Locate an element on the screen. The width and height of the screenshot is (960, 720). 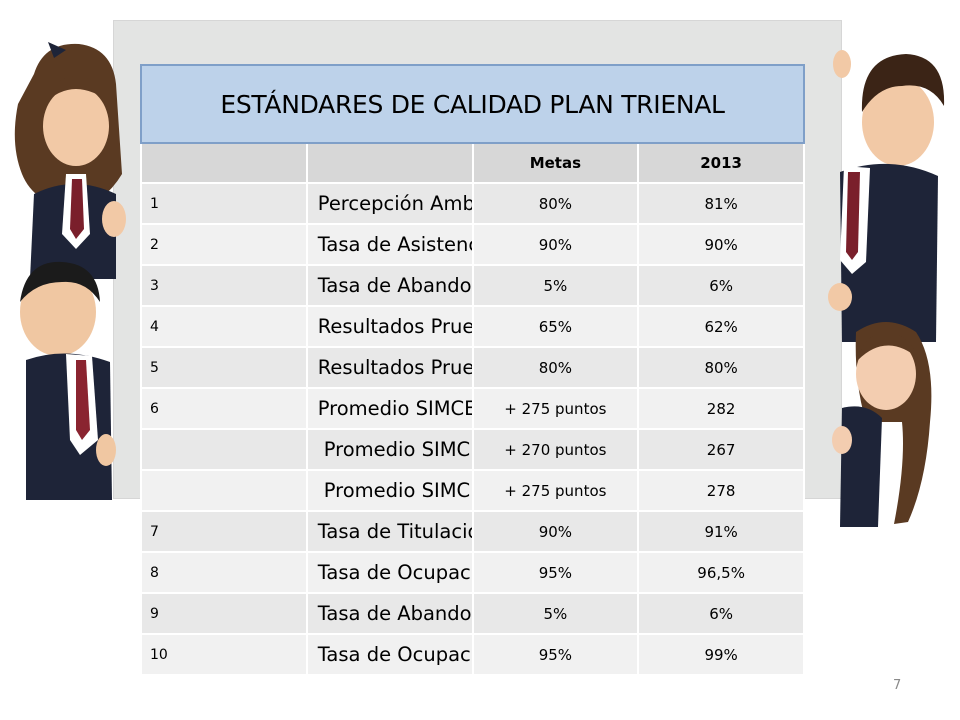
row-value-2013: 90% is located at coordinates (721, 244).